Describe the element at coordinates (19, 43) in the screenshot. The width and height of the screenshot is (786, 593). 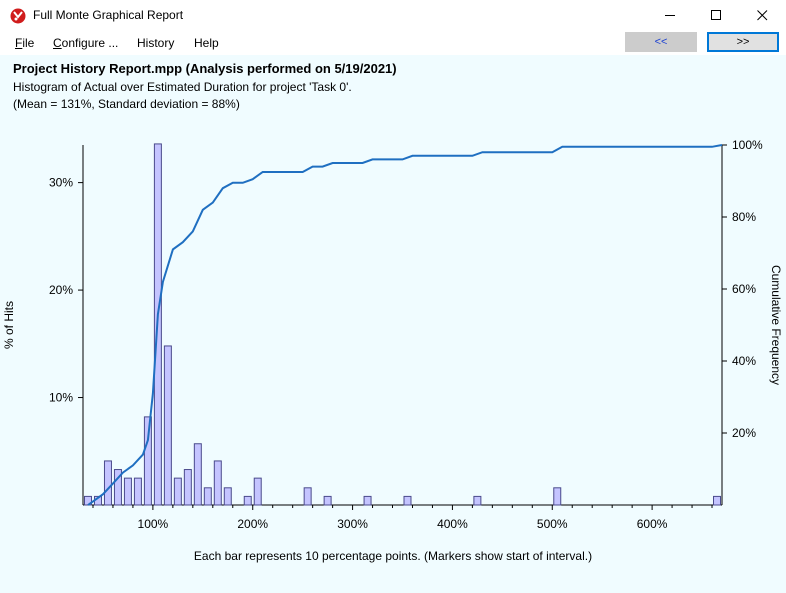
I see `menu-file-accelerator: F` at that location.